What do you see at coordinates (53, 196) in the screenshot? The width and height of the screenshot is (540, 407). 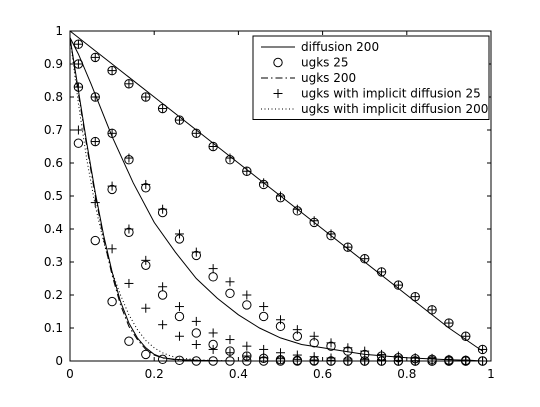 I see `y-tick-label: 0.5` at bounding box center [53, 196].